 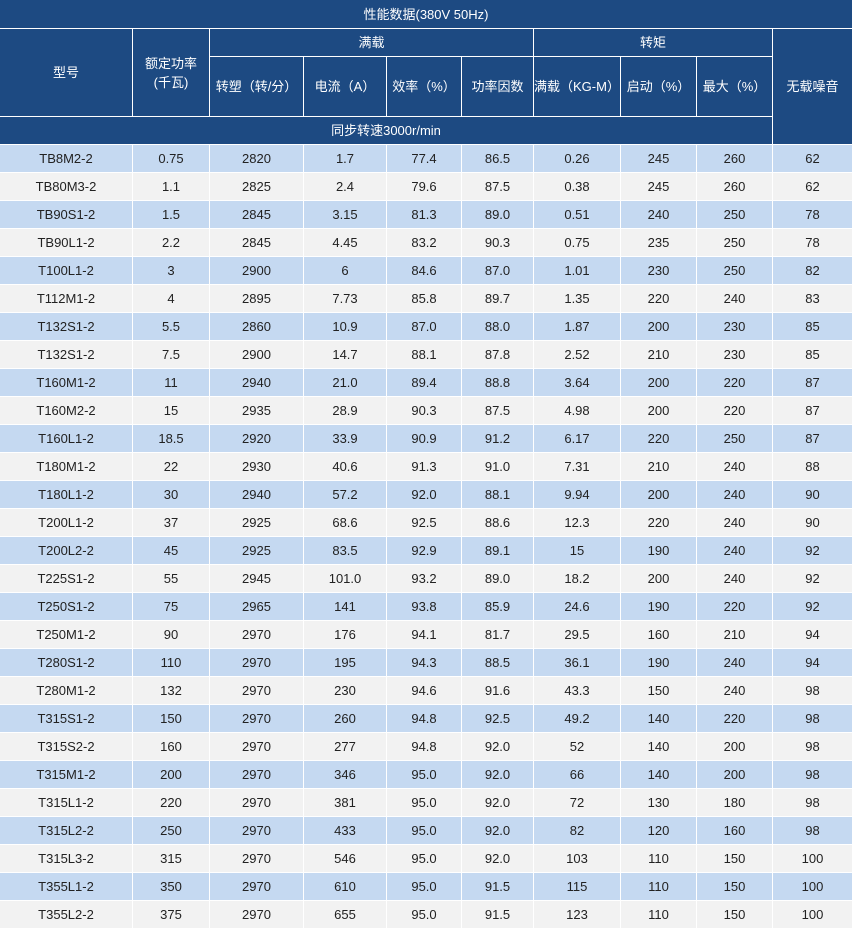 What do you see at coordinates (345, 859) in the screenshot?
I see `table-cell: 546` at bounding box center [345, 859].